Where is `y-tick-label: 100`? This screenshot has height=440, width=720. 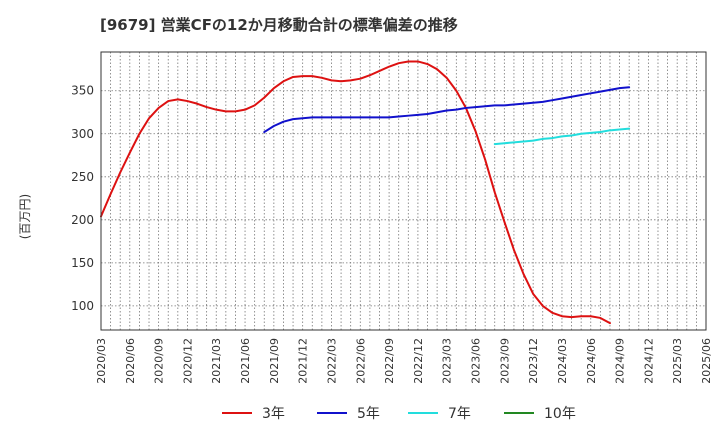
y-tick-label: 100 is located at coordinates (82, 306).